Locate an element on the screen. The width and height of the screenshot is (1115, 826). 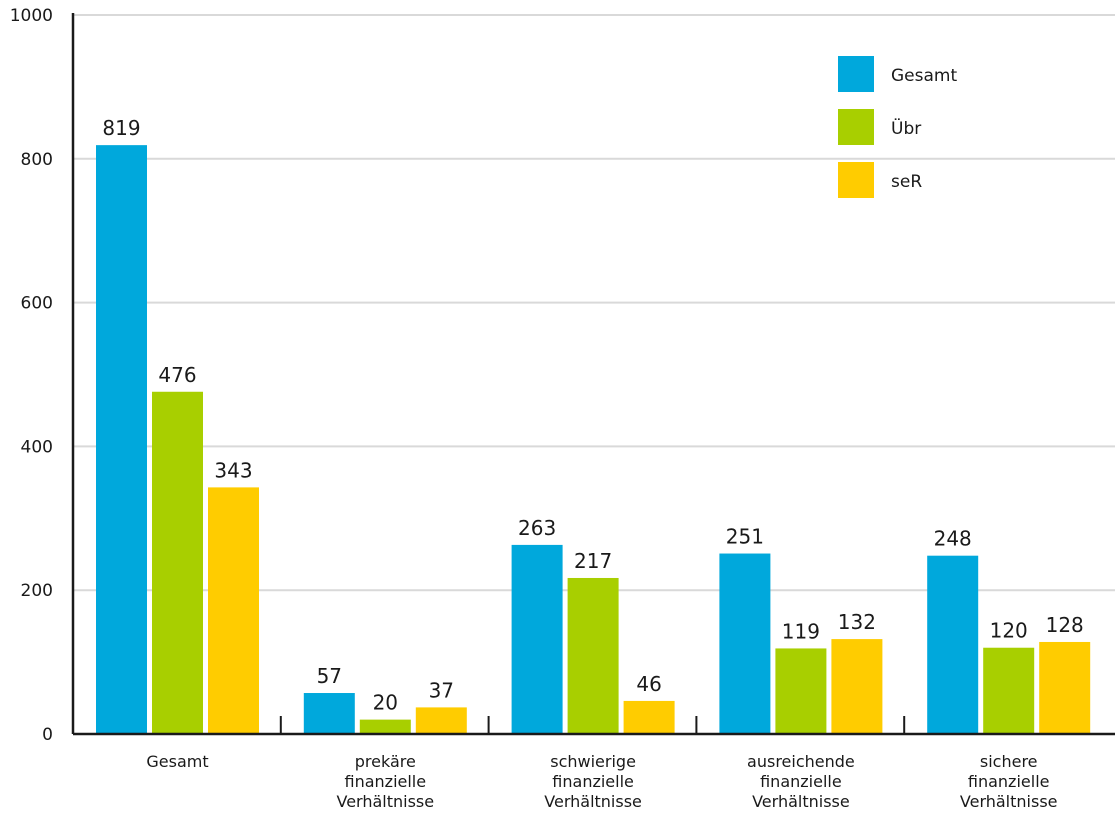
x-category-line: schwierige is located at coordinates (593, 761).